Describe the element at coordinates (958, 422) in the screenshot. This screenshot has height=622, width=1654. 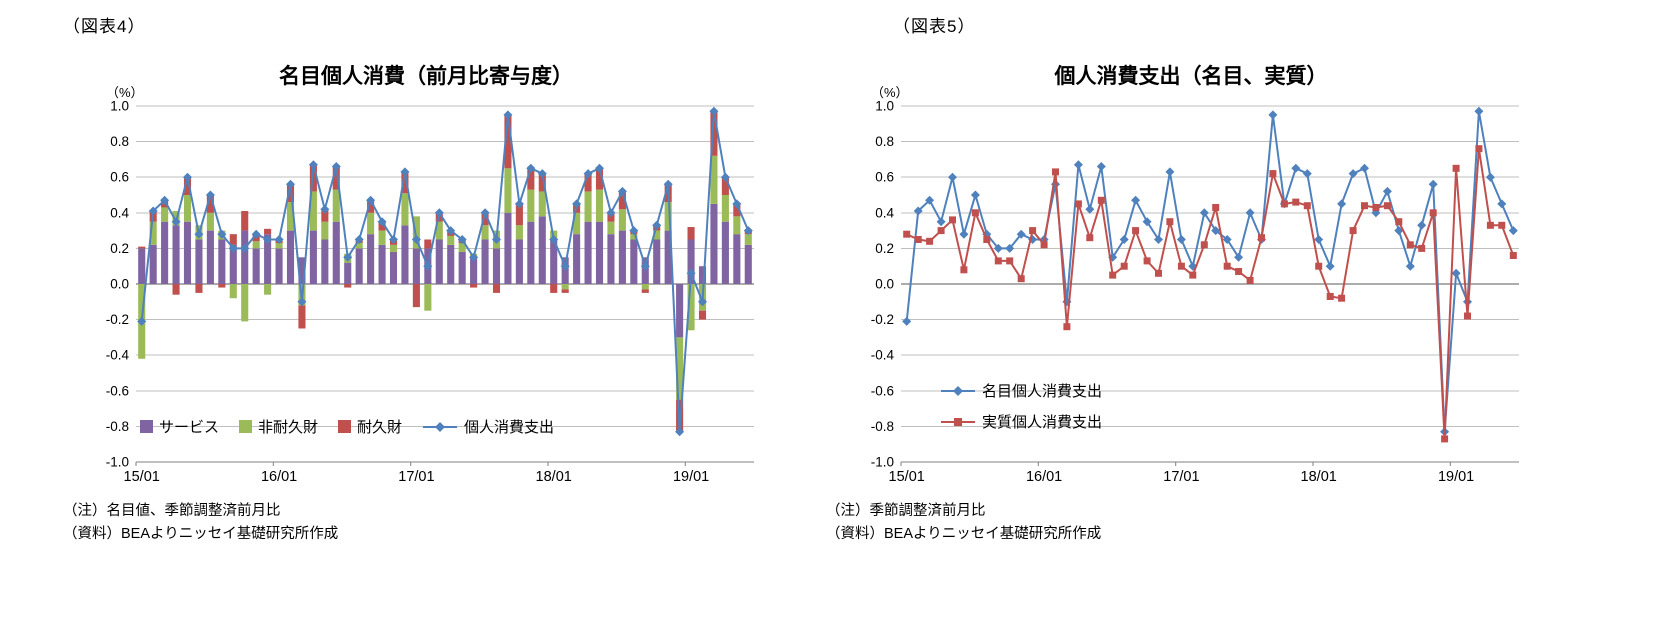
I see `real-line-marker-icon` at that location.